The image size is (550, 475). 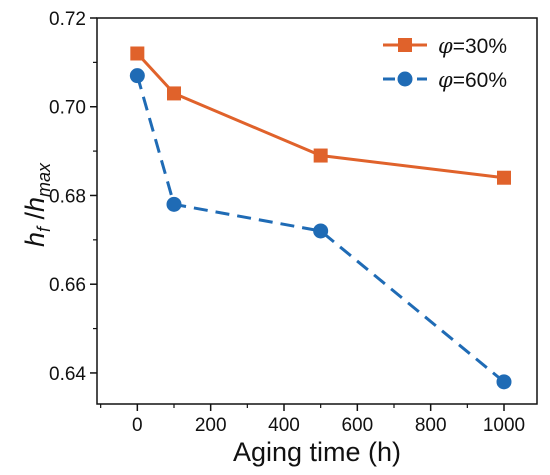 I want to click on y-axis-title-slash: /, so click(x=35, y=220).